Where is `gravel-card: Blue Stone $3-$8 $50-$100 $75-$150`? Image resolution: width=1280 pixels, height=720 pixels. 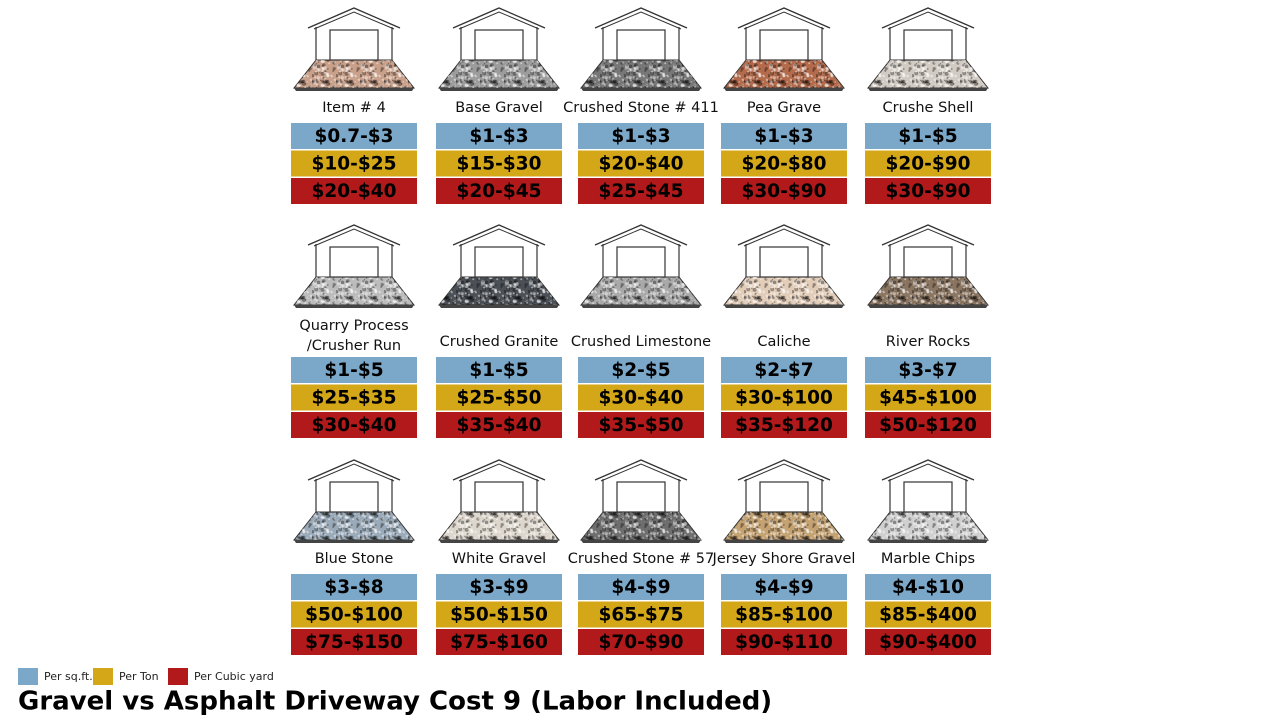 gravel-card: Blue Stone $3-$8 $50-$100 $75-$150 is located at coordinates (354, 557).